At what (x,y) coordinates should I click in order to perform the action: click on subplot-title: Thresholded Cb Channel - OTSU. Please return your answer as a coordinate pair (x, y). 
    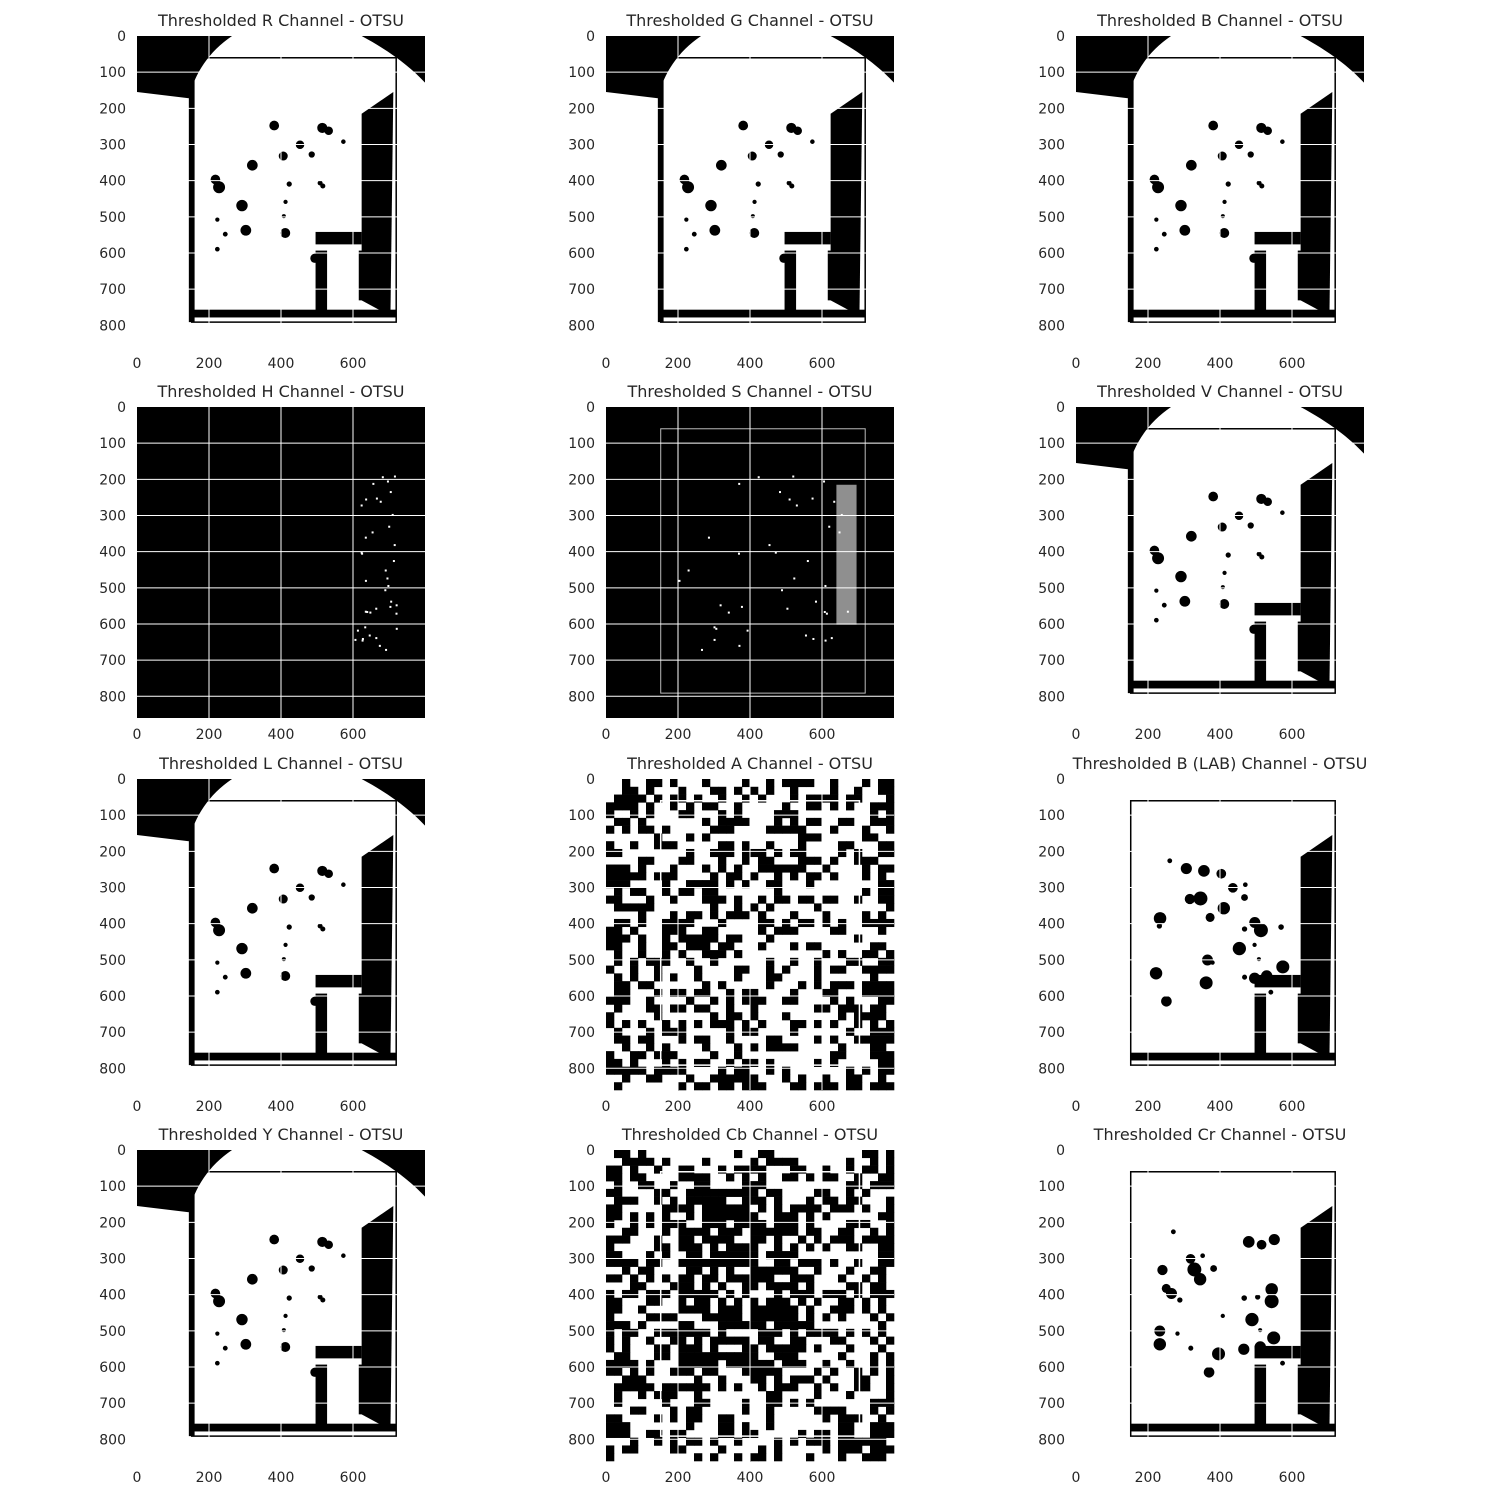
    Looking at the image, I should click on (749, 1134).